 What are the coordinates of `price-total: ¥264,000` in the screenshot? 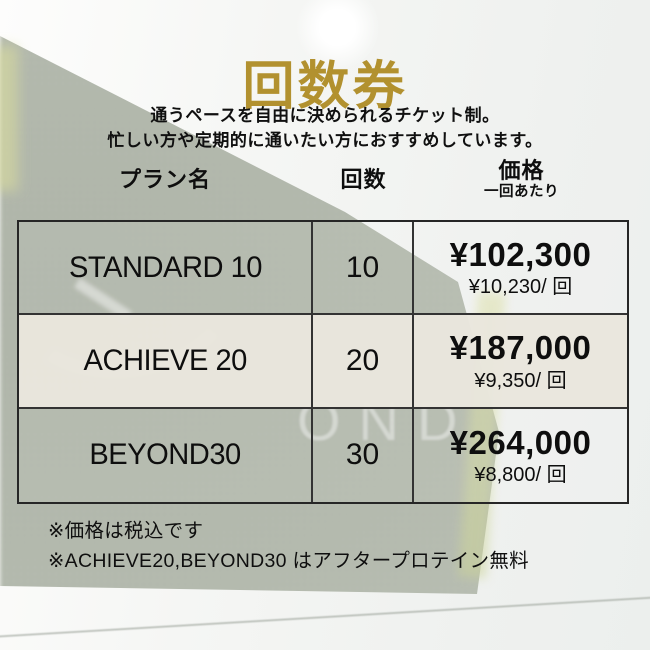 It's located at (520, 442).